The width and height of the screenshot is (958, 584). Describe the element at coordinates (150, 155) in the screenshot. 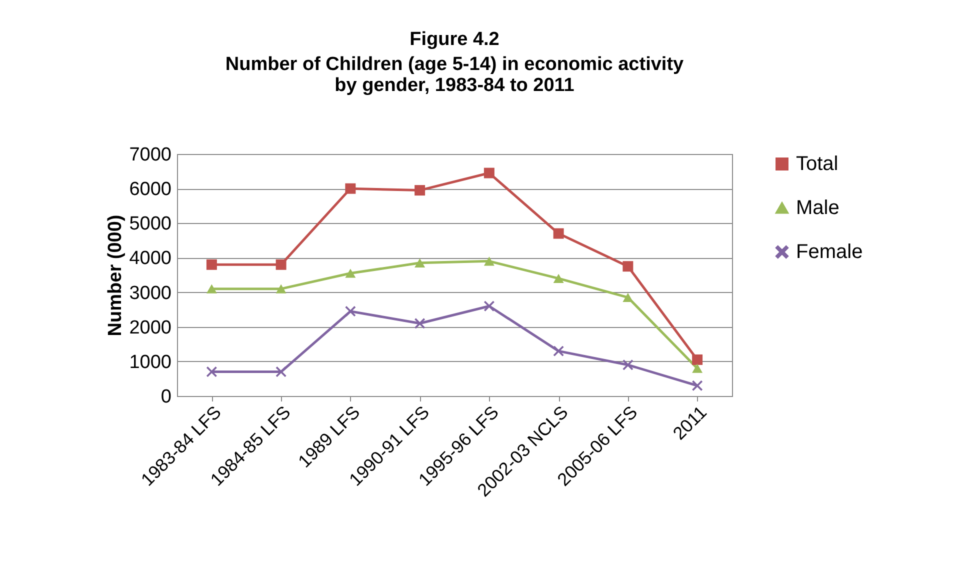

I see `y-tick-label: 7000` at that location.